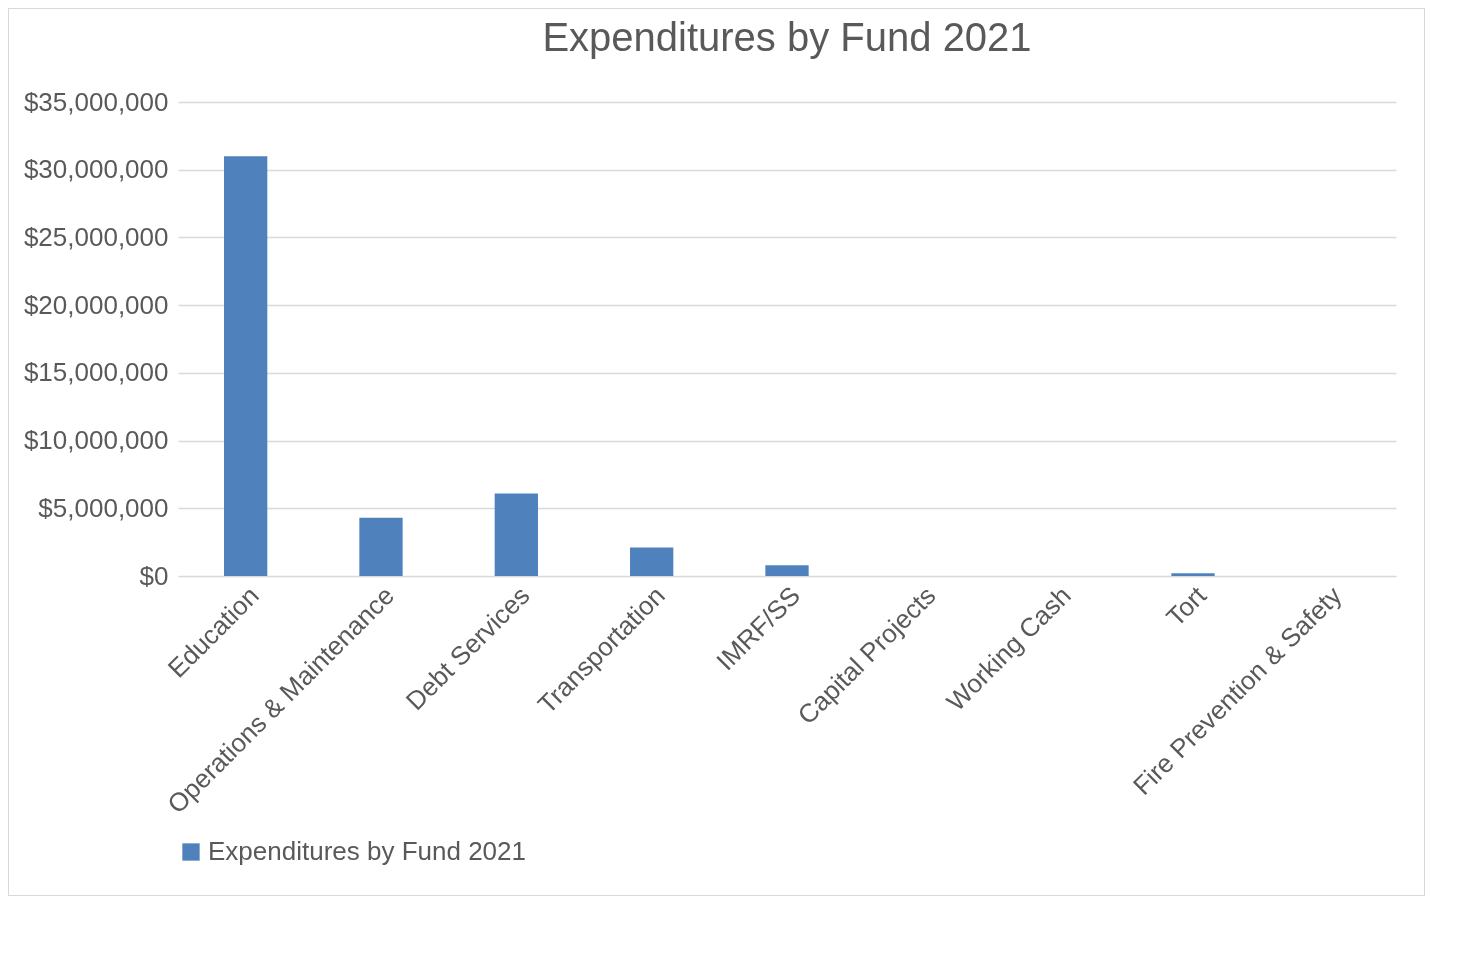 The image size is (1471, 979). Describe the element at coordinates (96, 101) in the screenshot. I see `y-tick-label: $35,000,000` at that location.